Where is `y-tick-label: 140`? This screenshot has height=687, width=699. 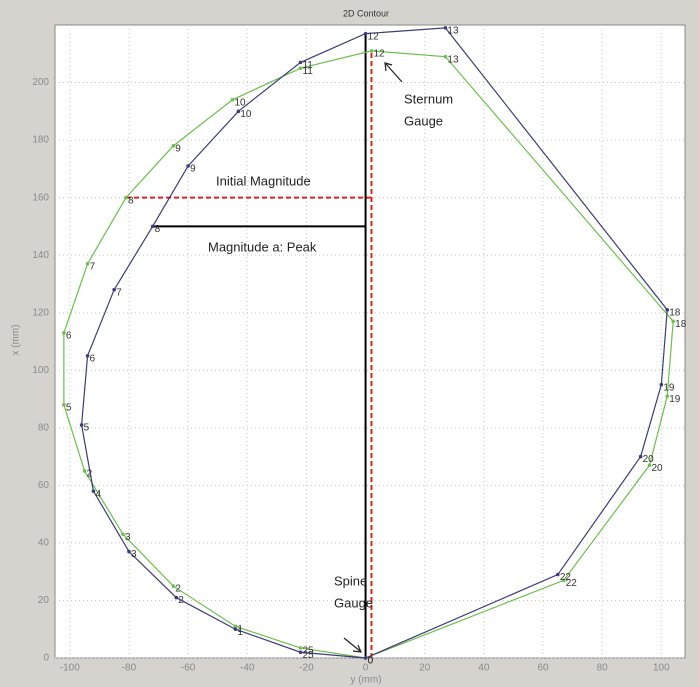
y-tick-label: 140 is located at coordinates (40, 255).